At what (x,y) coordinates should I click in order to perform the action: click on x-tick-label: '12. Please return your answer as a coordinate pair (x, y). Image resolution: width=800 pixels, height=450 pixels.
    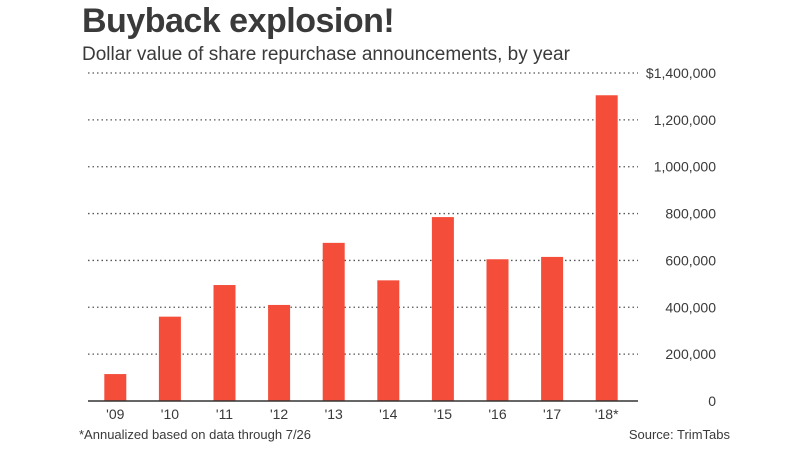
    Looking at the image, I should click on (279, 414).